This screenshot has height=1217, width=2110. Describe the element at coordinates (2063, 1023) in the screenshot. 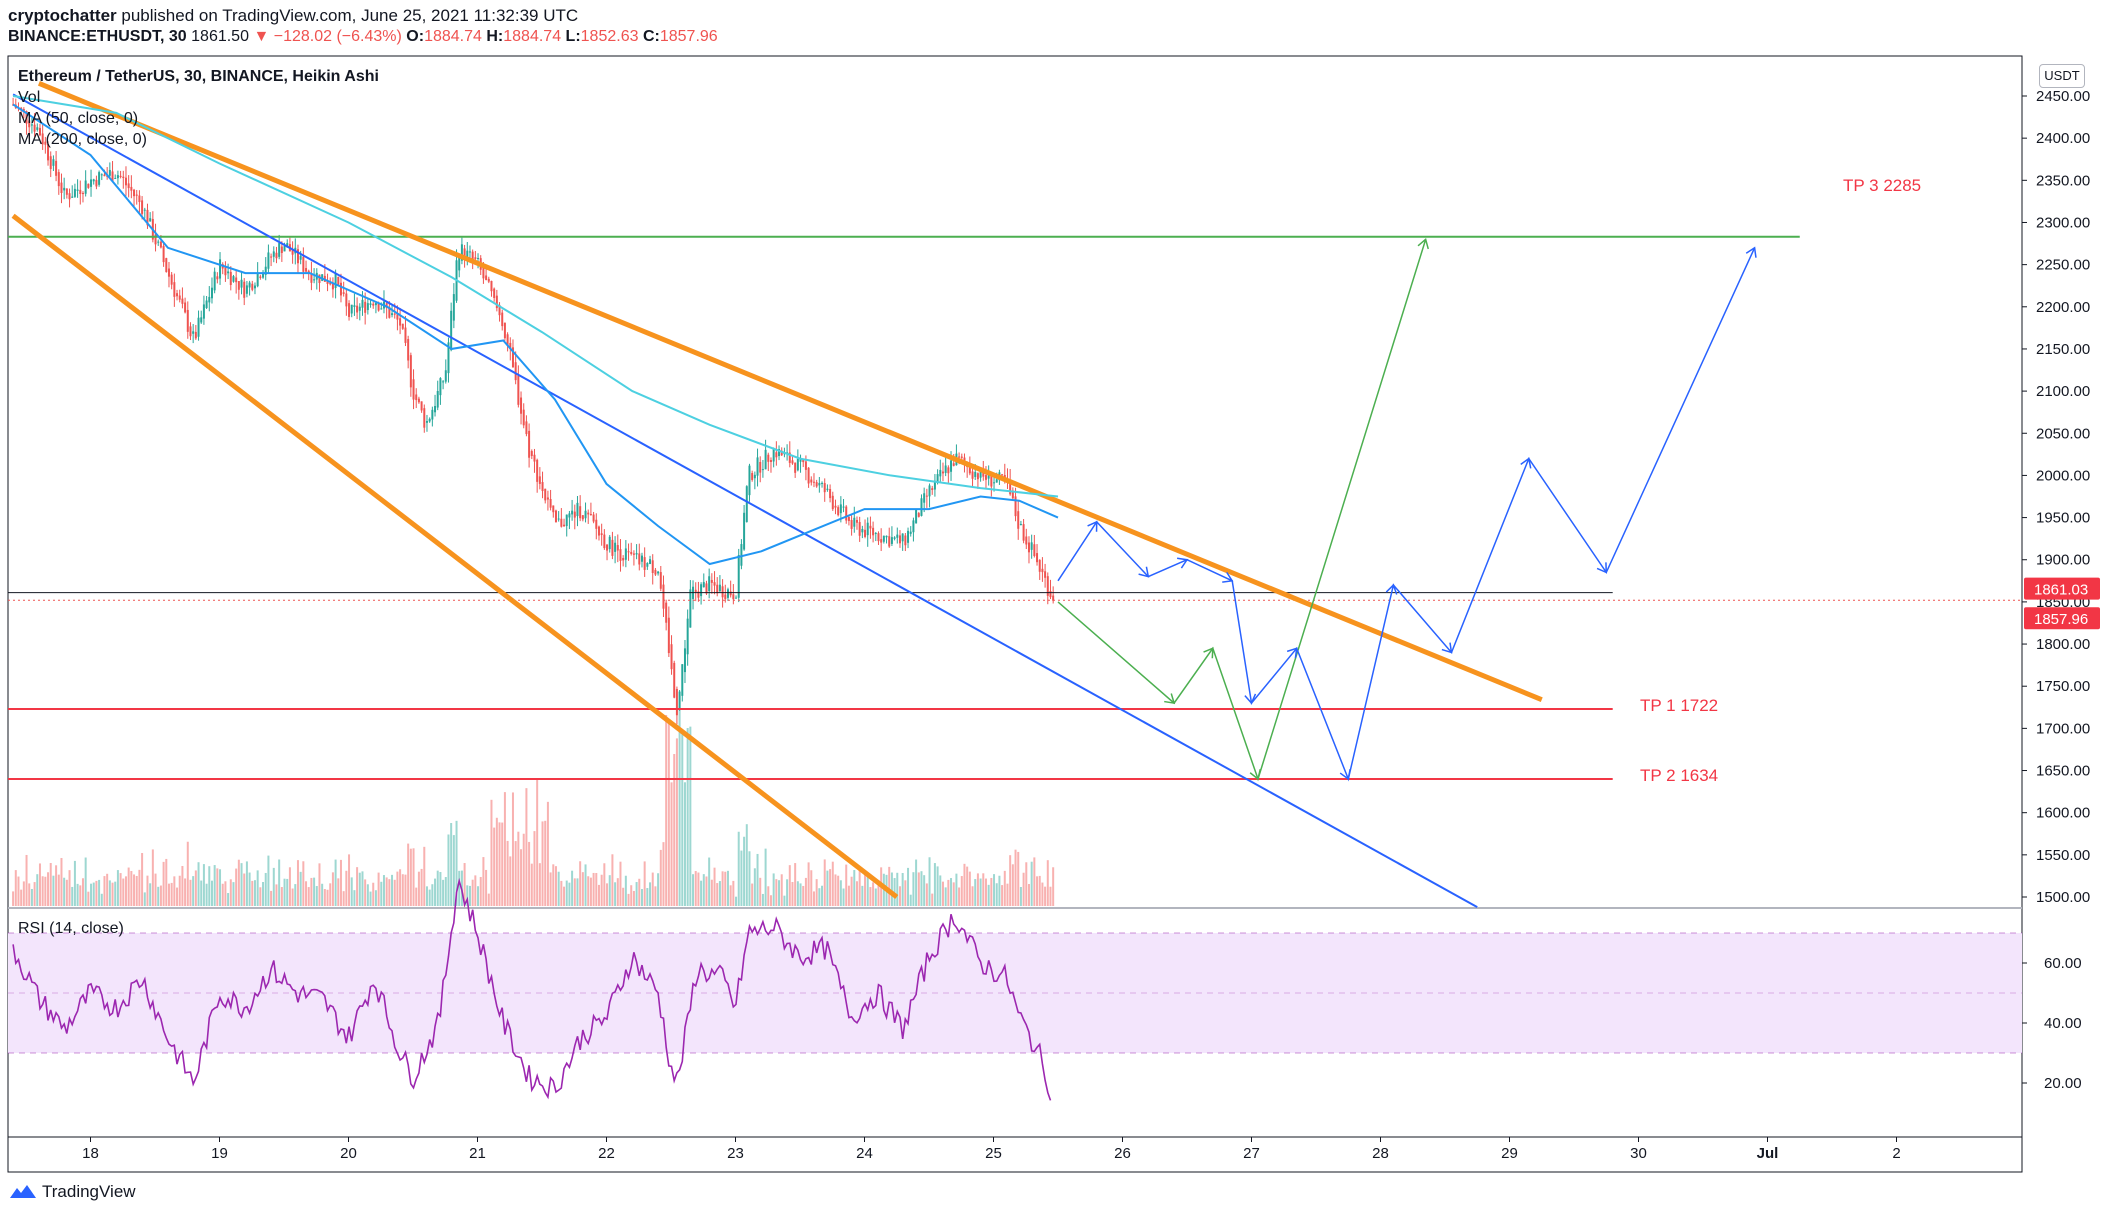

I see `rsi-tick-label: 40.00` at that location.